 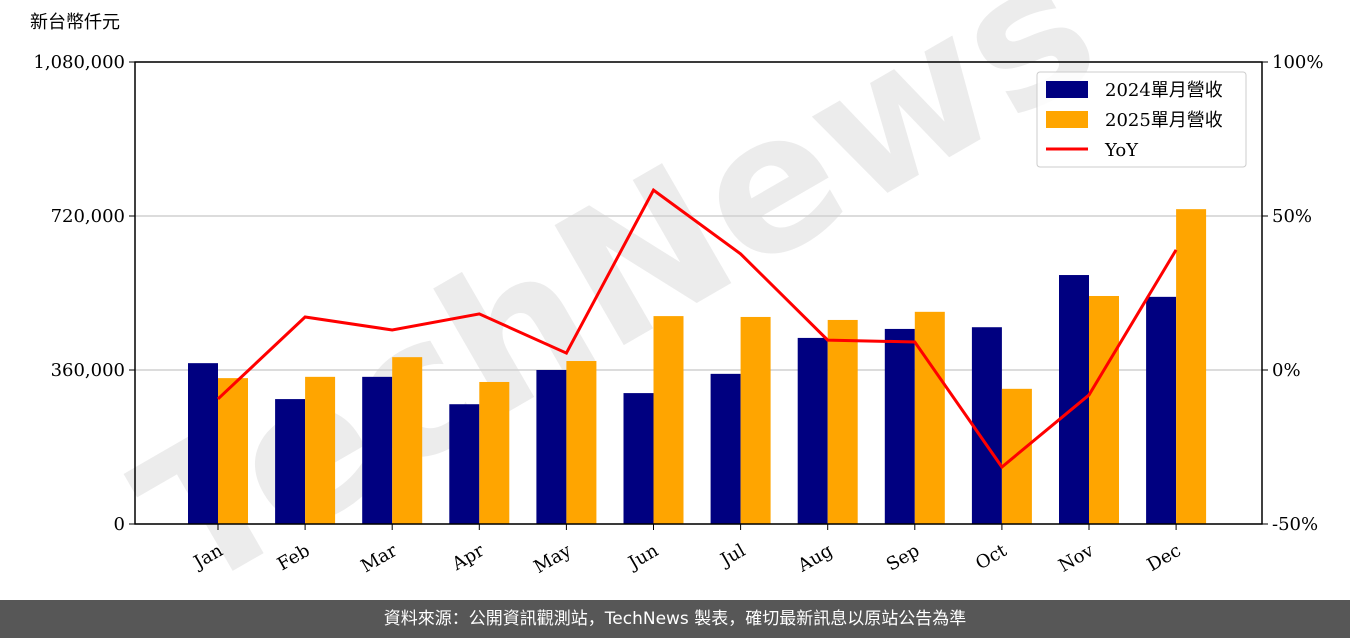 I want to click on y-tick-label: 0, so click(x=119, y=524).